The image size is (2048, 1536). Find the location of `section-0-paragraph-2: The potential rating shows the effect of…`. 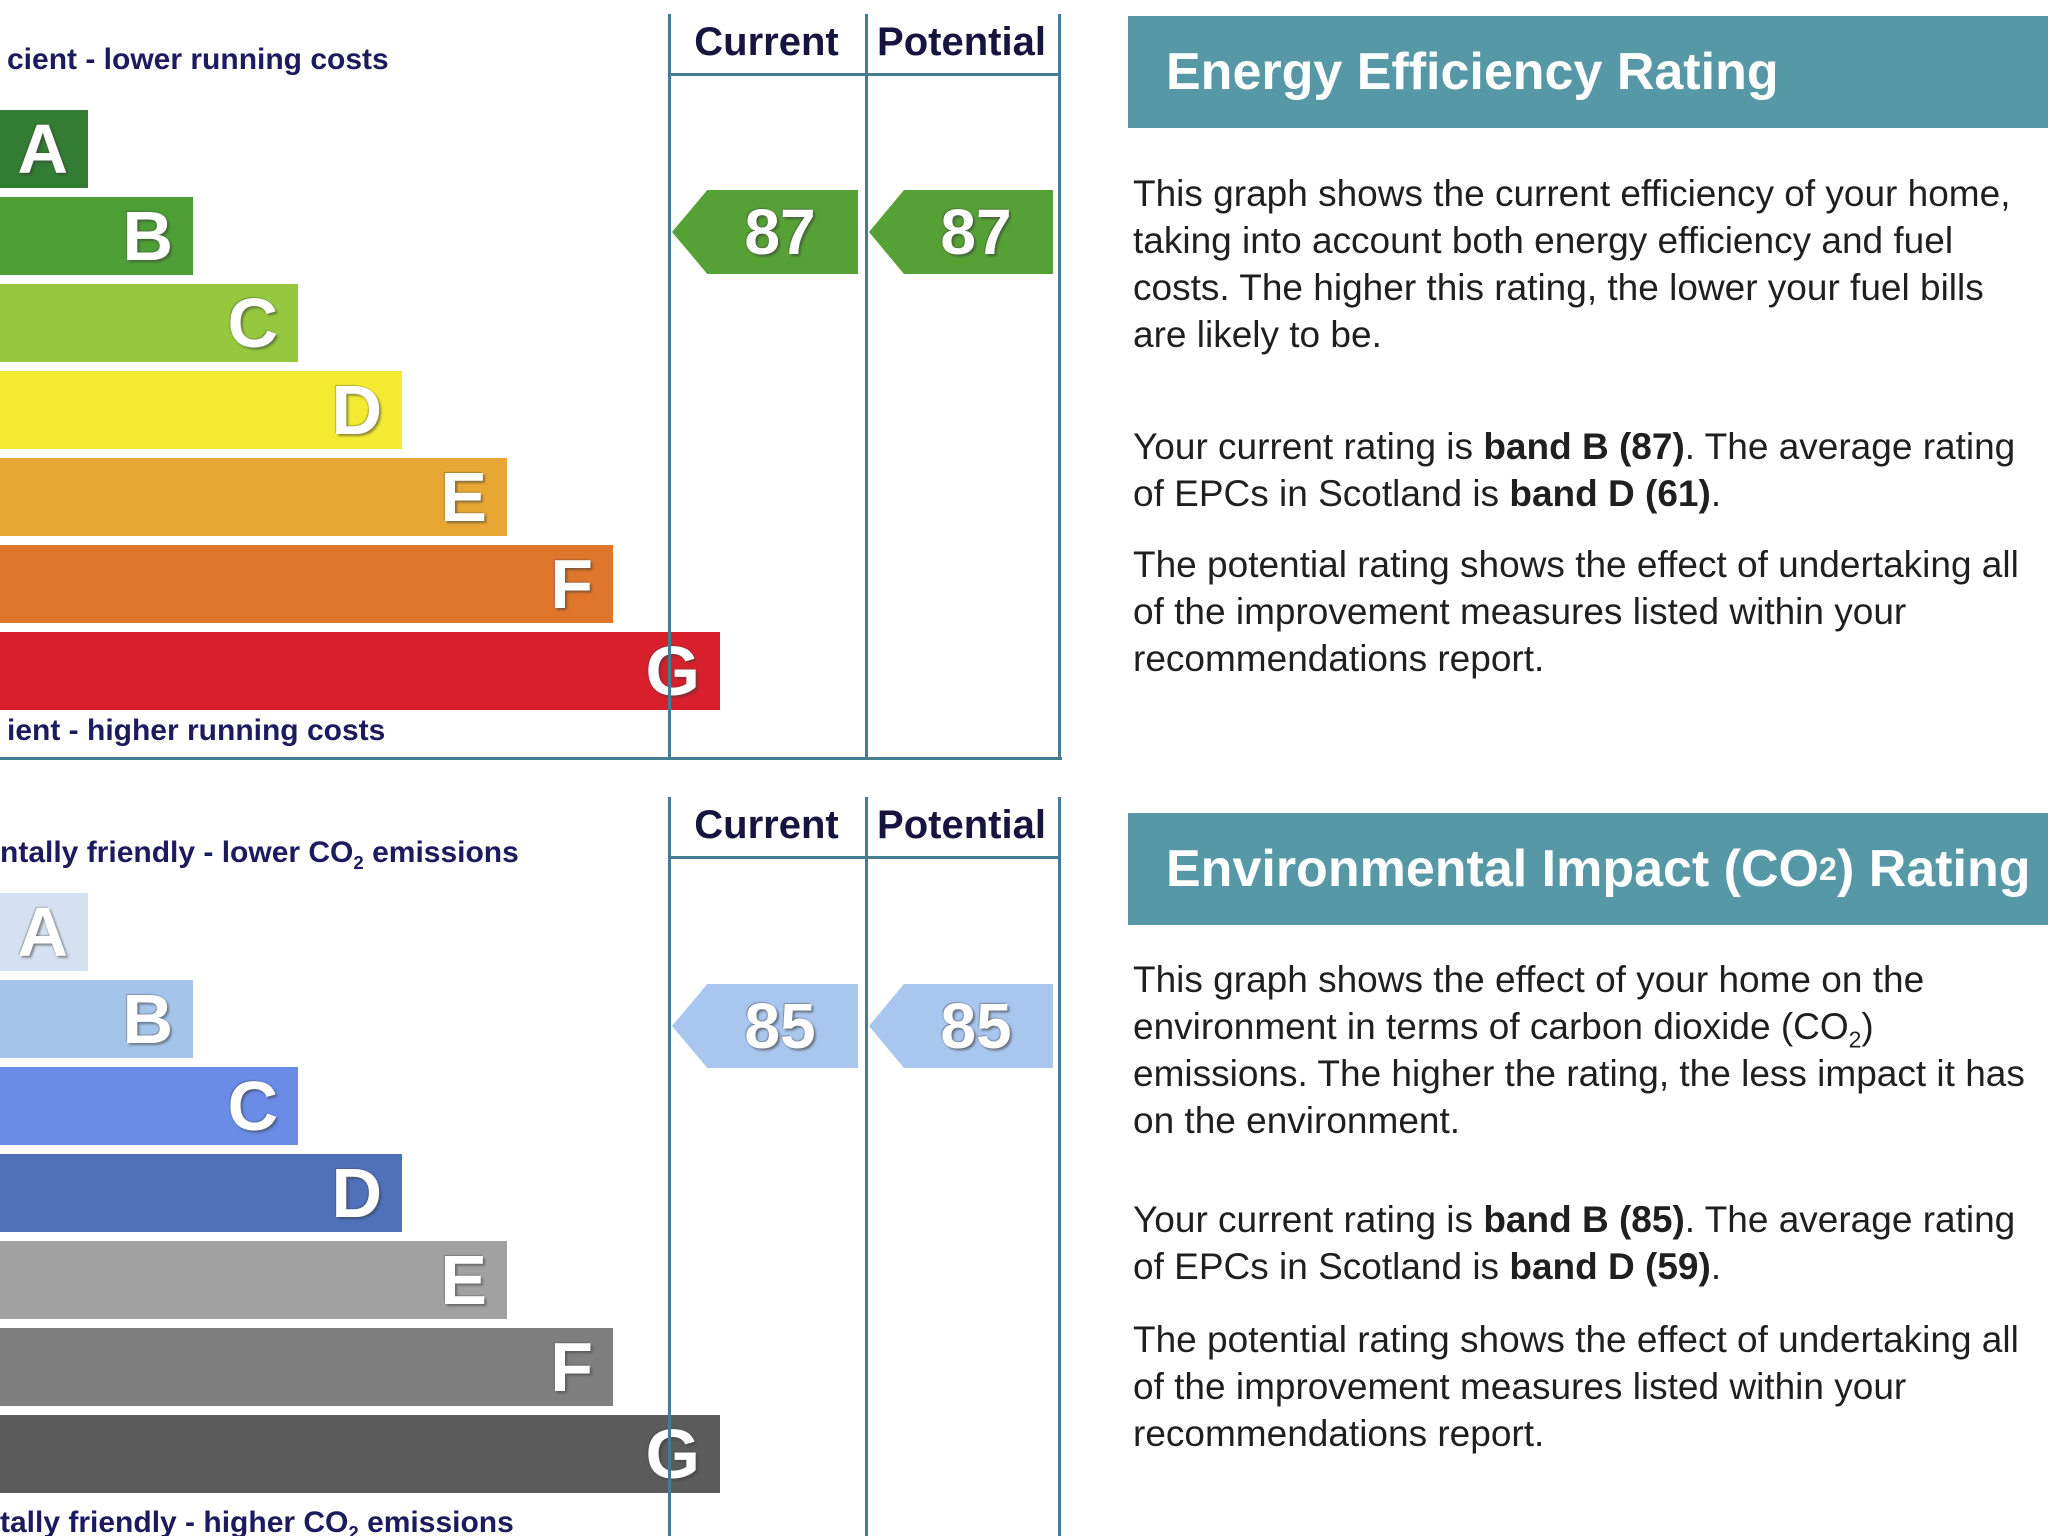

section-0-paragraph-2: The potential rating shows the effect of… is located at coordinates (1590, 611).